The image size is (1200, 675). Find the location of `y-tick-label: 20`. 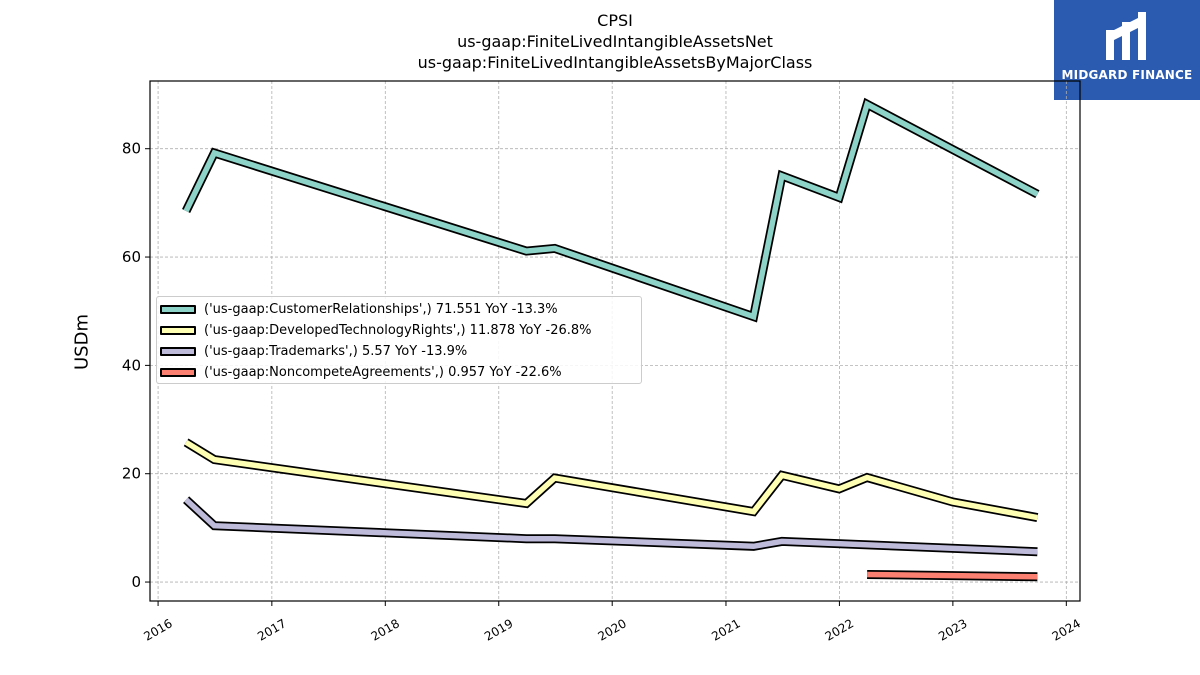

y-tick-label: 20 is located at coordinates (131, 474).